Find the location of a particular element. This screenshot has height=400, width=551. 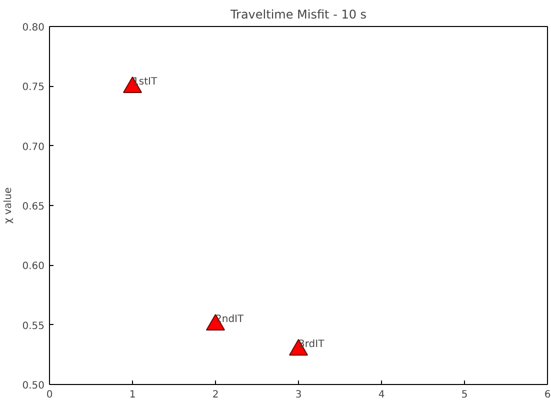

y-tick-label: 0.50 is located at coordinates (33, 386).